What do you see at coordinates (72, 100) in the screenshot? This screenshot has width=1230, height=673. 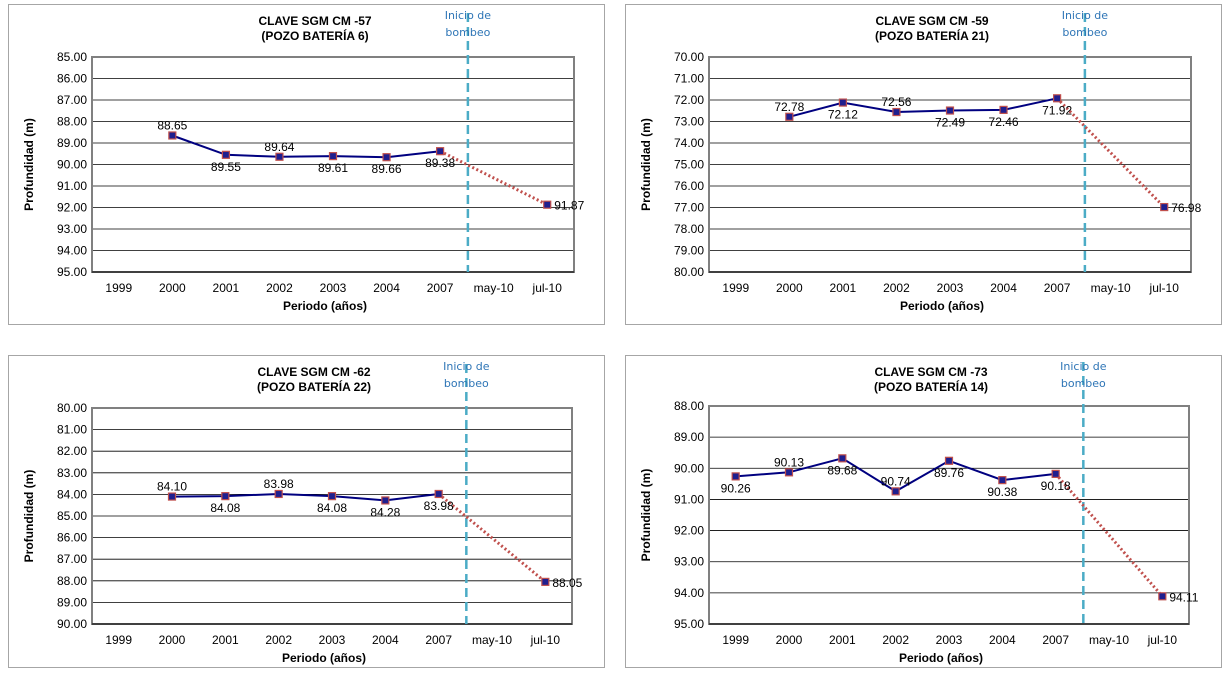 I see `y-tick-label: 87.00` at bounding box center [72, 100].